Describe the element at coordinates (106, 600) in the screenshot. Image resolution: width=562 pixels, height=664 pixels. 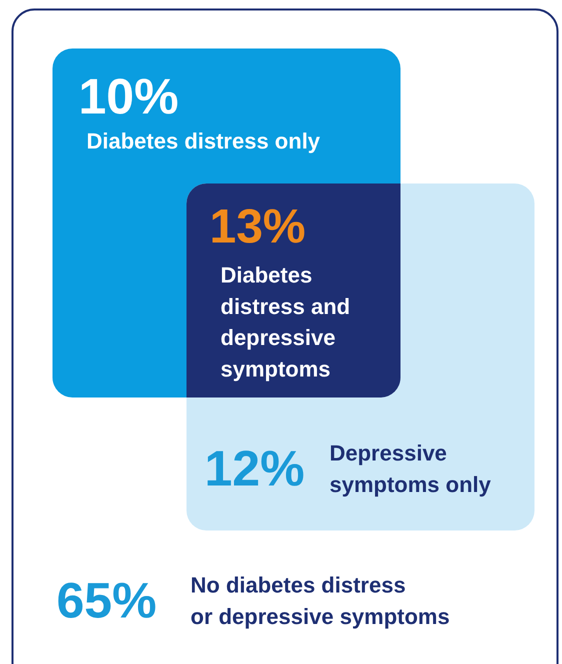
I see `data-label: 65%` at that location.